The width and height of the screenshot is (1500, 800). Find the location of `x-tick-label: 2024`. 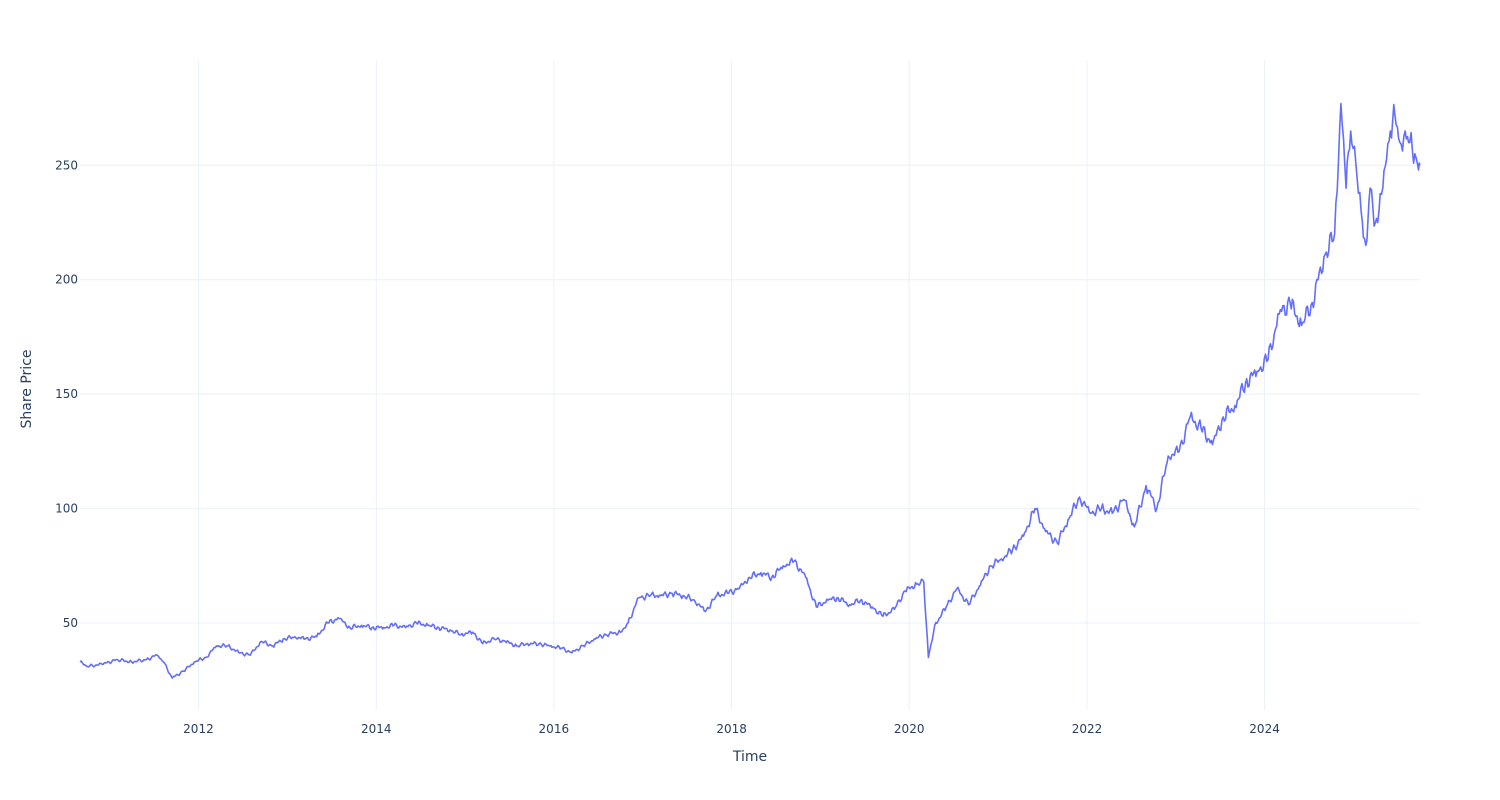

x-tick-label: 2024 is located at coordinates (1264, 729).